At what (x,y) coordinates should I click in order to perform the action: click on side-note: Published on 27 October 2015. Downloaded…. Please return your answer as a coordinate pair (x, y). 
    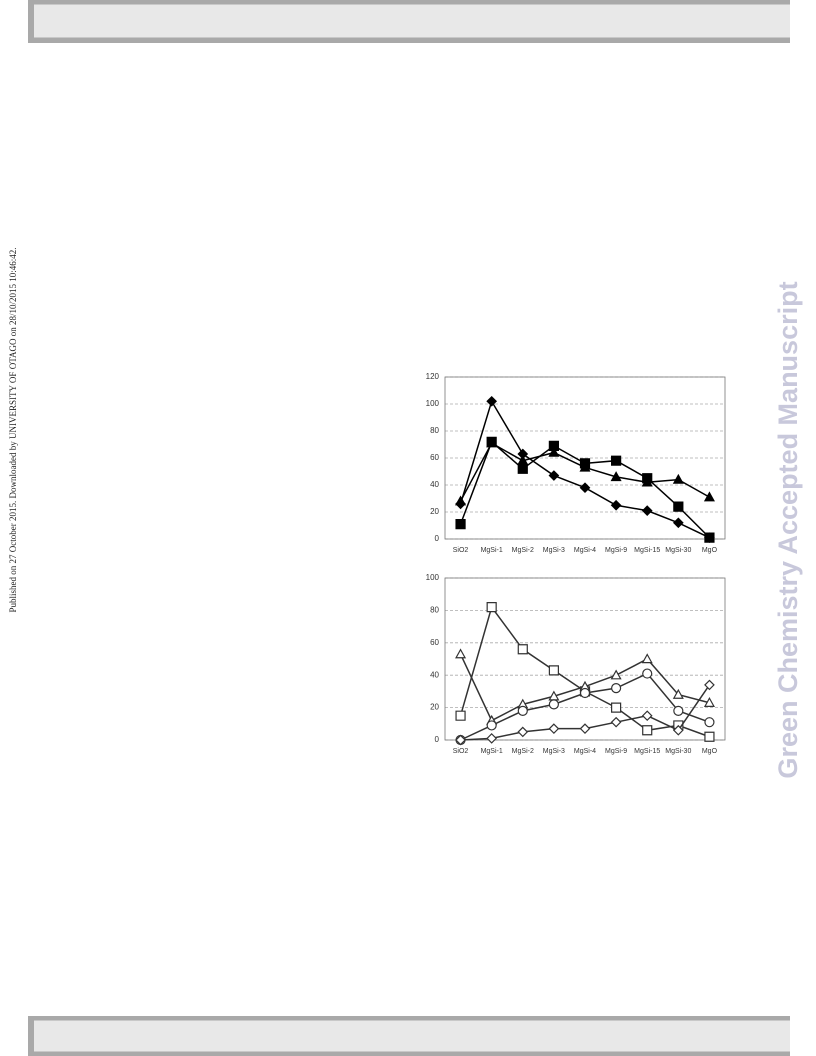
    Looking at the image, I should click on (13, 430).